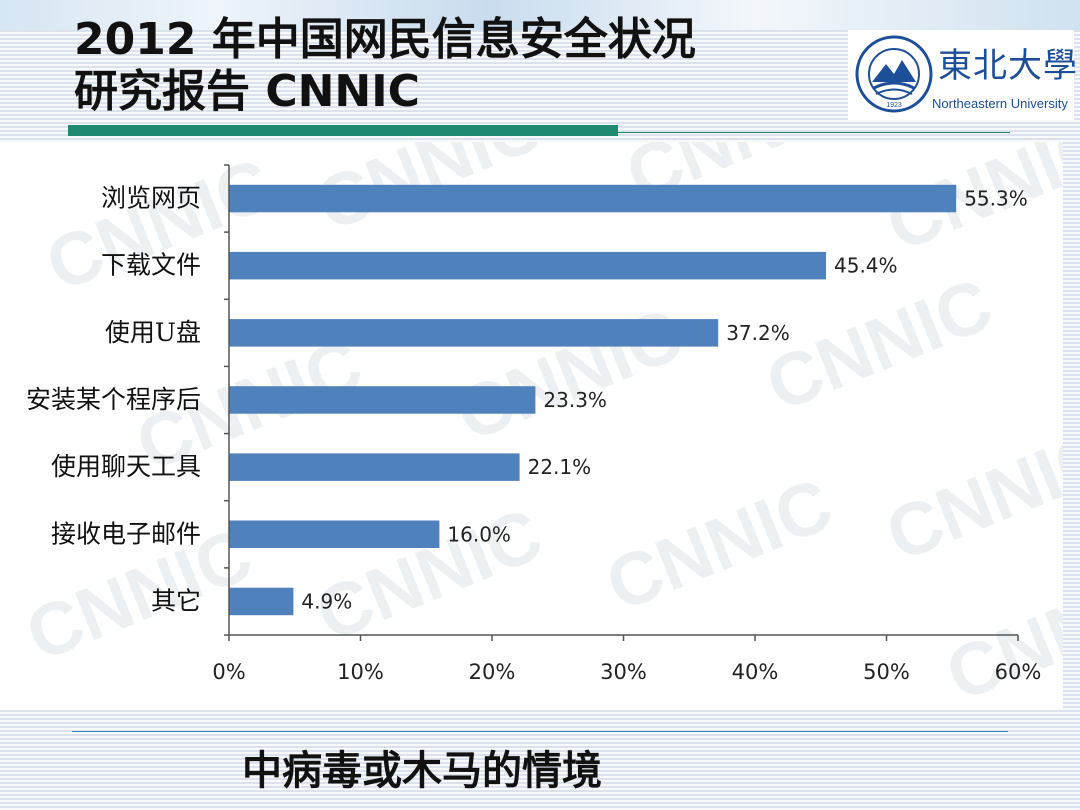 The width and height of the screenshot is (1080, 810). I want to click on bar-value-label: 22.1%, so click(560, 467).